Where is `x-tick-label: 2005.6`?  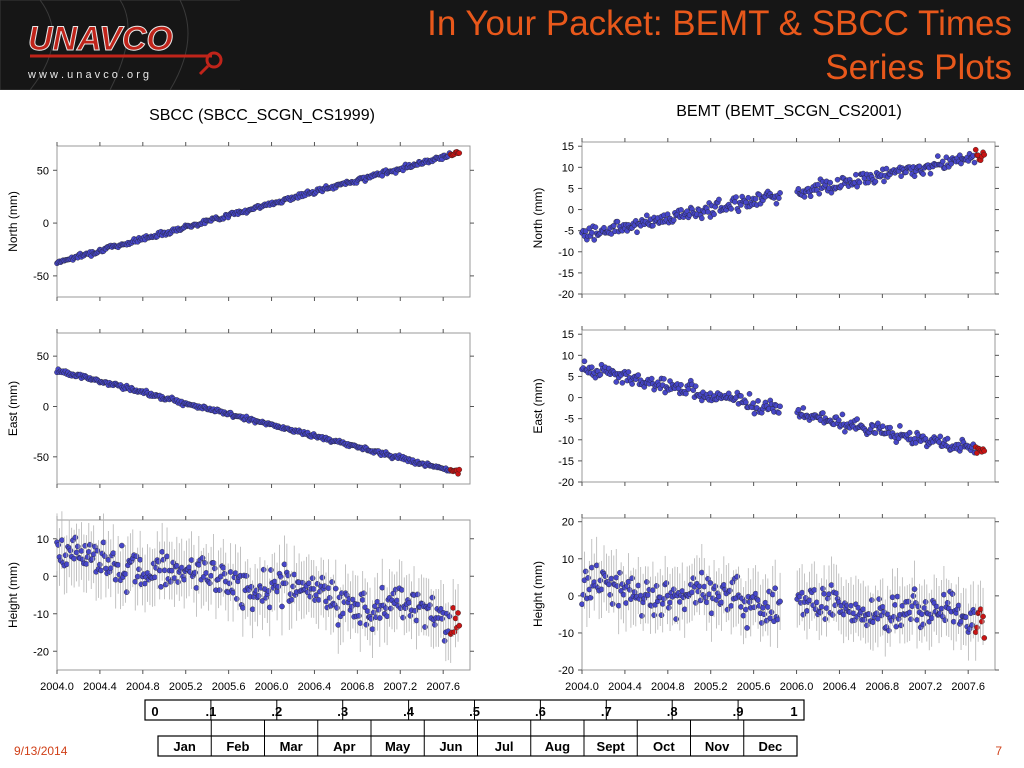 x-tick-label: 2005.6 is located at coordinates (754, 687).